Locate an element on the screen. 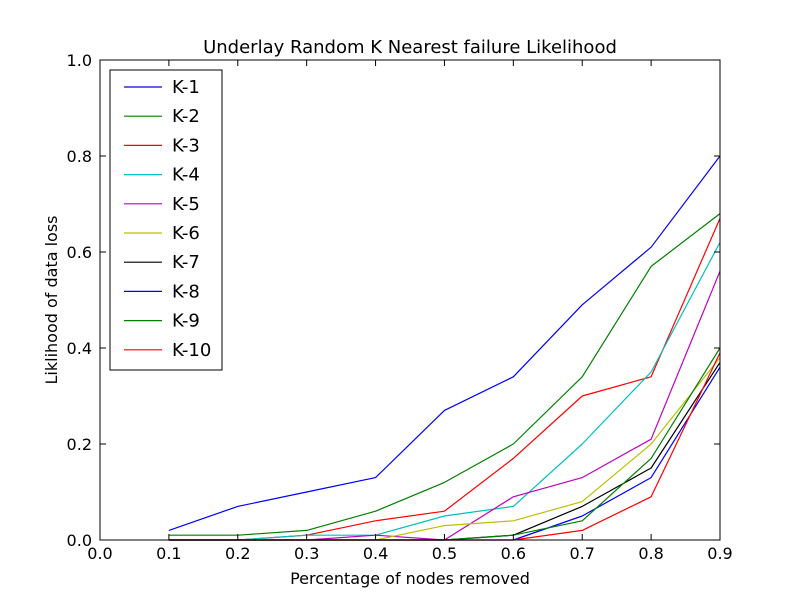  y-tick-label: 0.4 is located at coordinates (79, 348).